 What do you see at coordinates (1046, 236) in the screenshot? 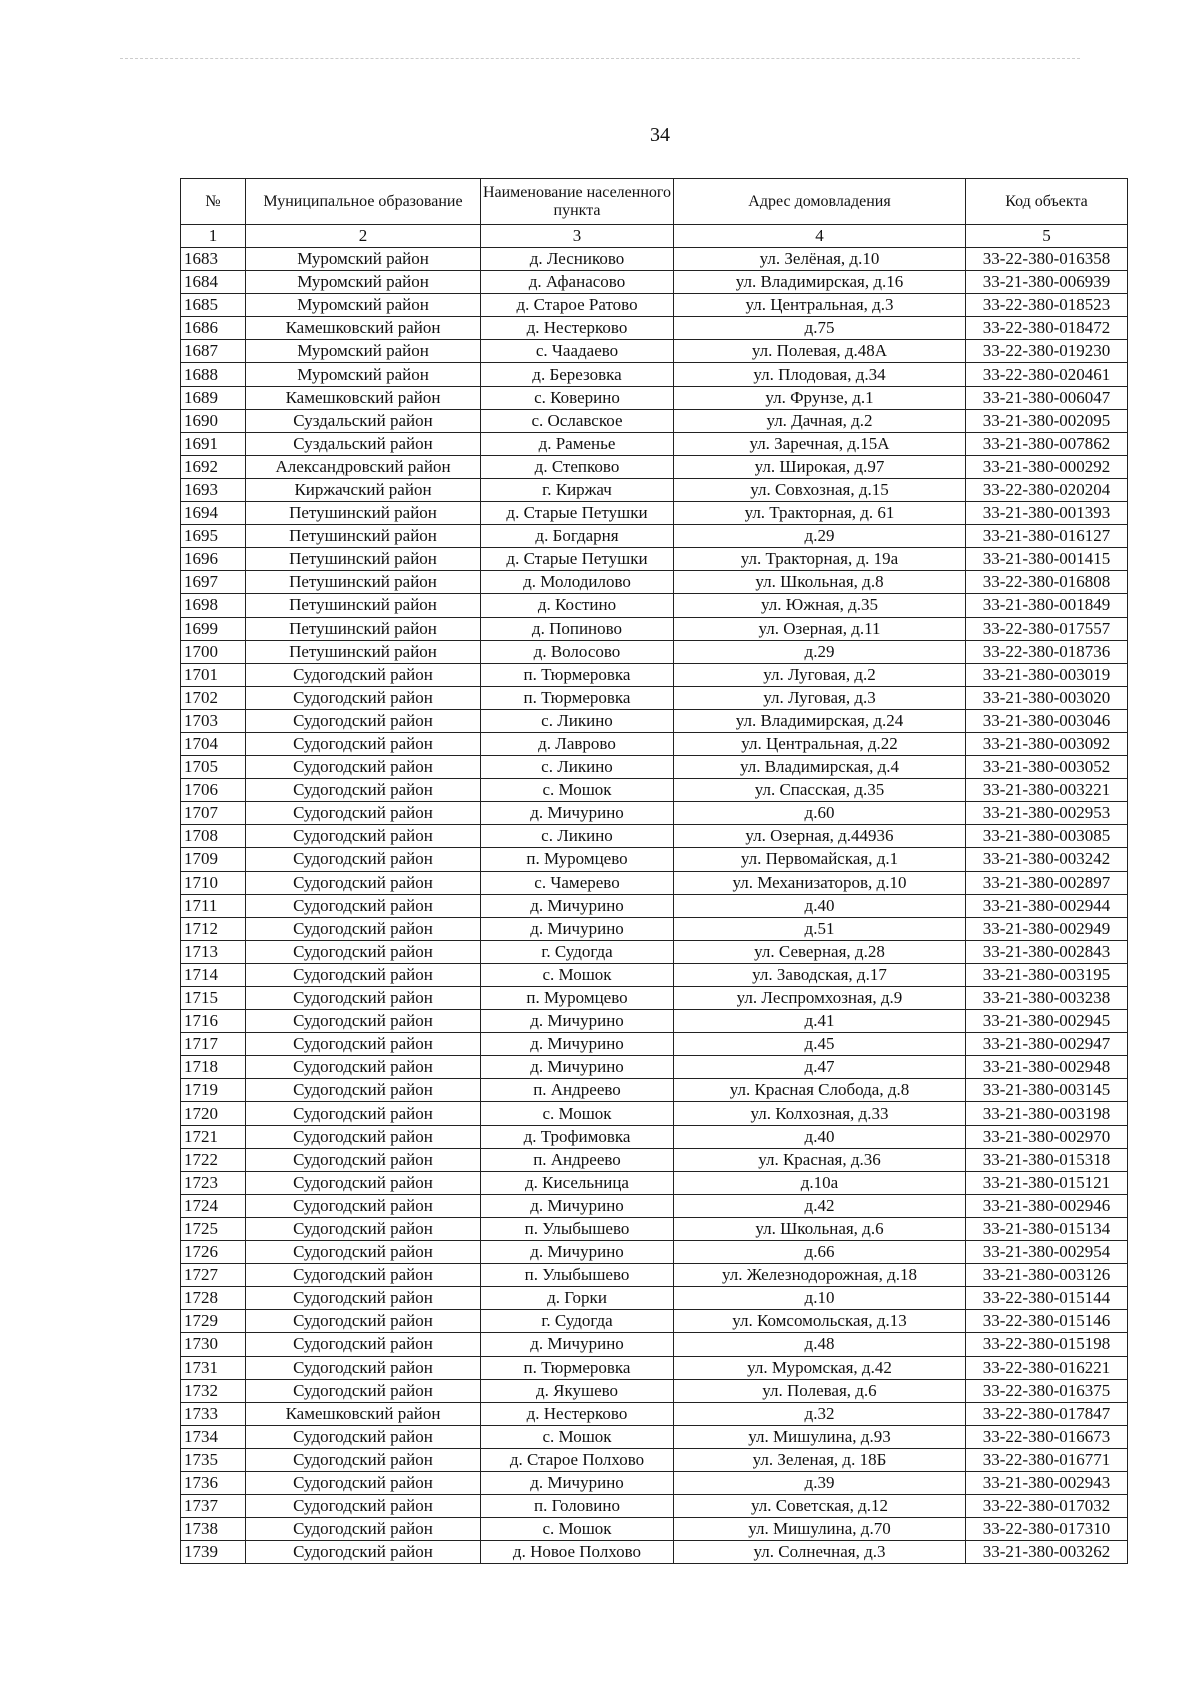
I see `column-number: 5` at bounding box center [1046, 236].